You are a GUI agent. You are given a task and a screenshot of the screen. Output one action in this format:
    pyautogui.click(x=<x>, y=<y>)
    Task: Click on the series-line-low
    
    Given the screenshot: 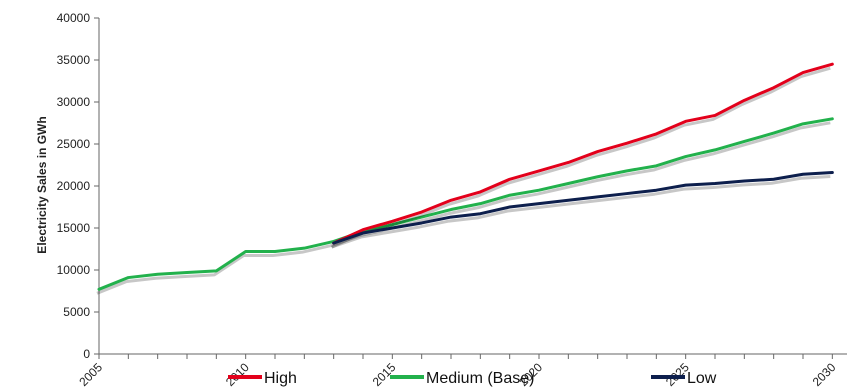 What is the action you would take?
    pyautogui.click(x=583, y=208)
    